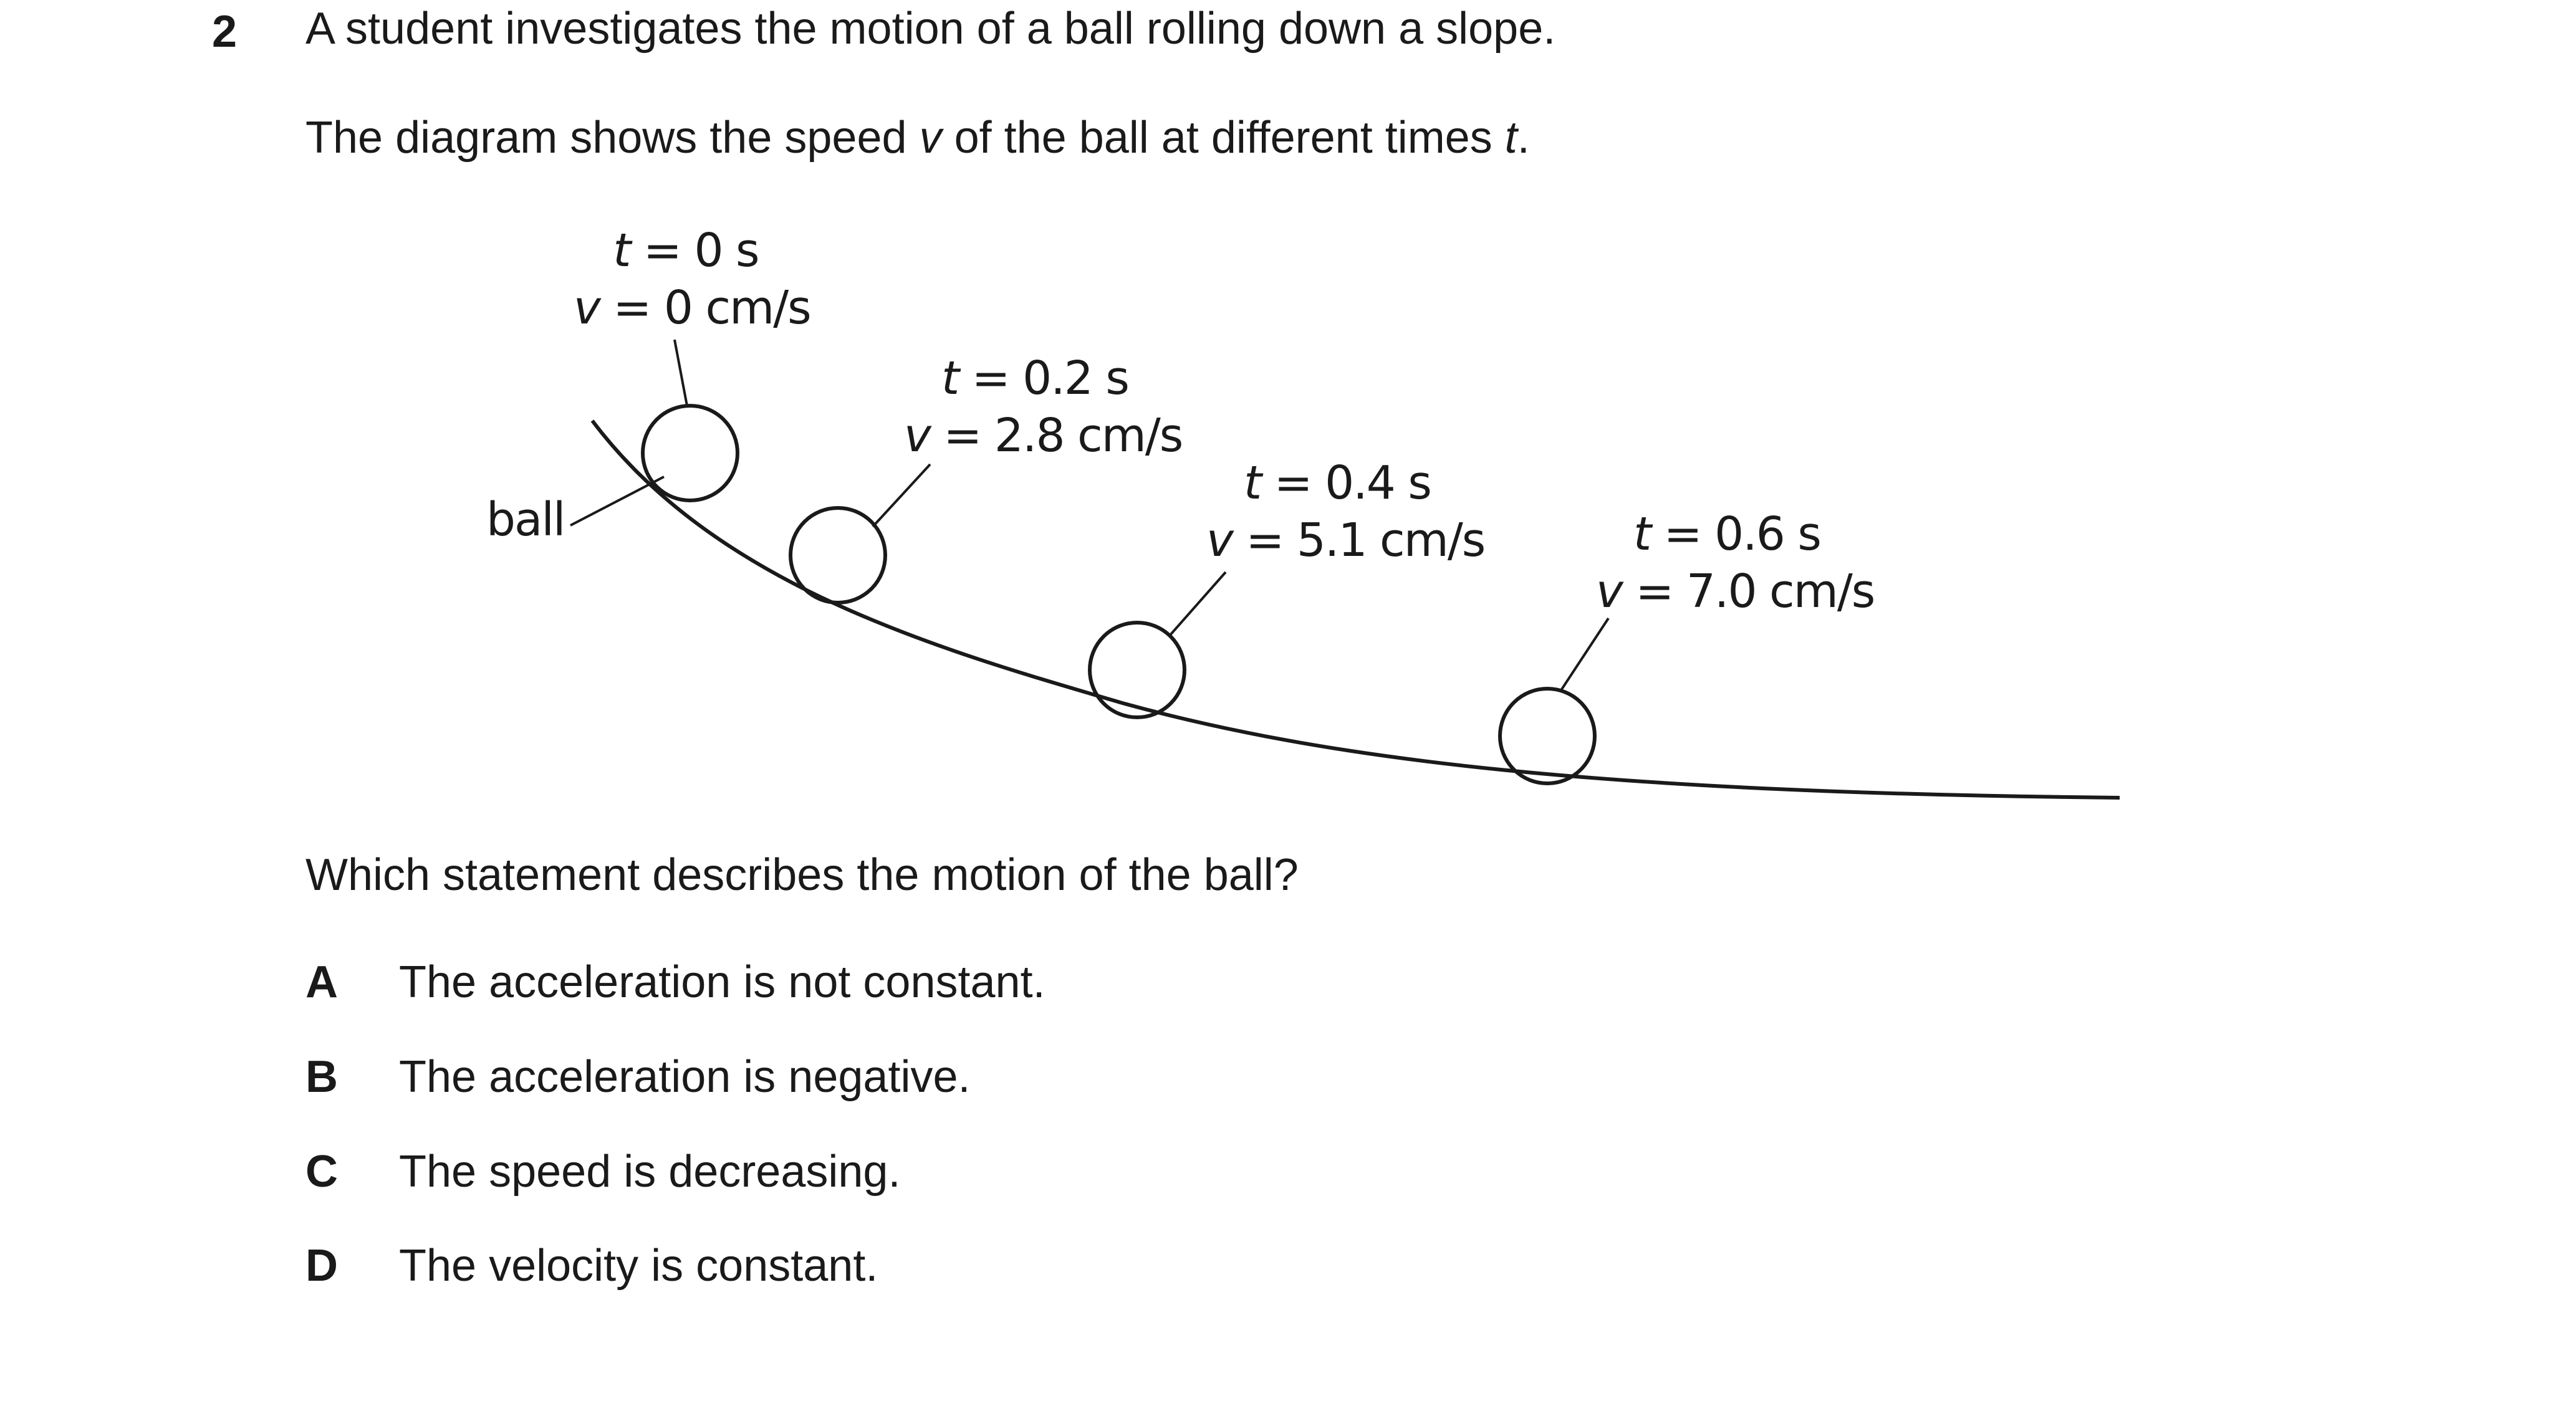 This screenshot has width=2576, height=1406. What do you see at coordinates (685, 1077) in the screenshot?
I see `option-b-text: The acceleration is negative.` at bounding box center [685, 1077].